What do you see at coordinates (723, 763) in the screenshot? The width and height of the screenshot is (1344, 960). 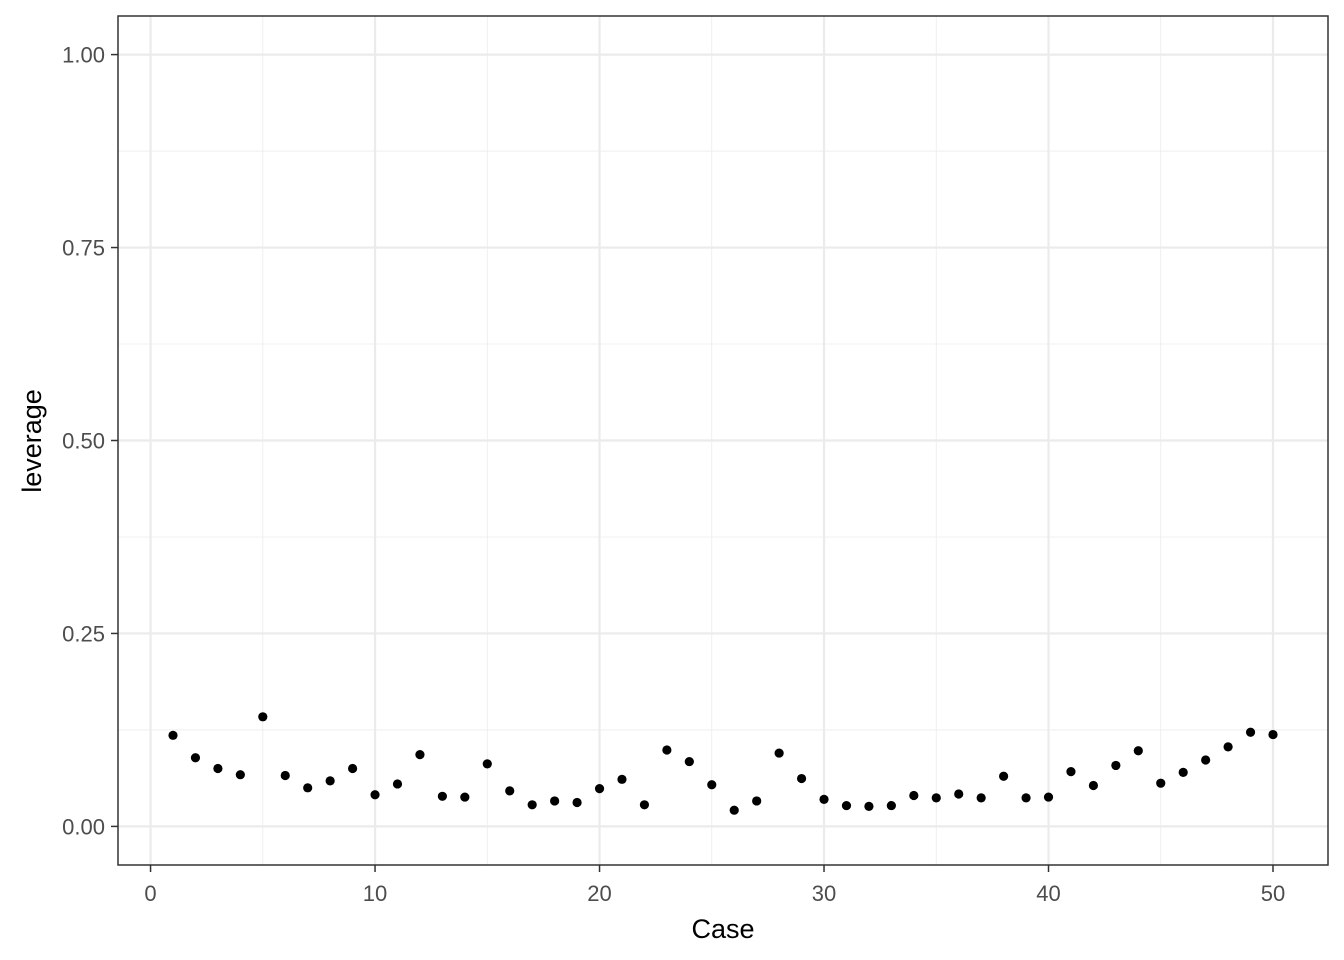 I see `data-points` at bounding box center [723, 763].